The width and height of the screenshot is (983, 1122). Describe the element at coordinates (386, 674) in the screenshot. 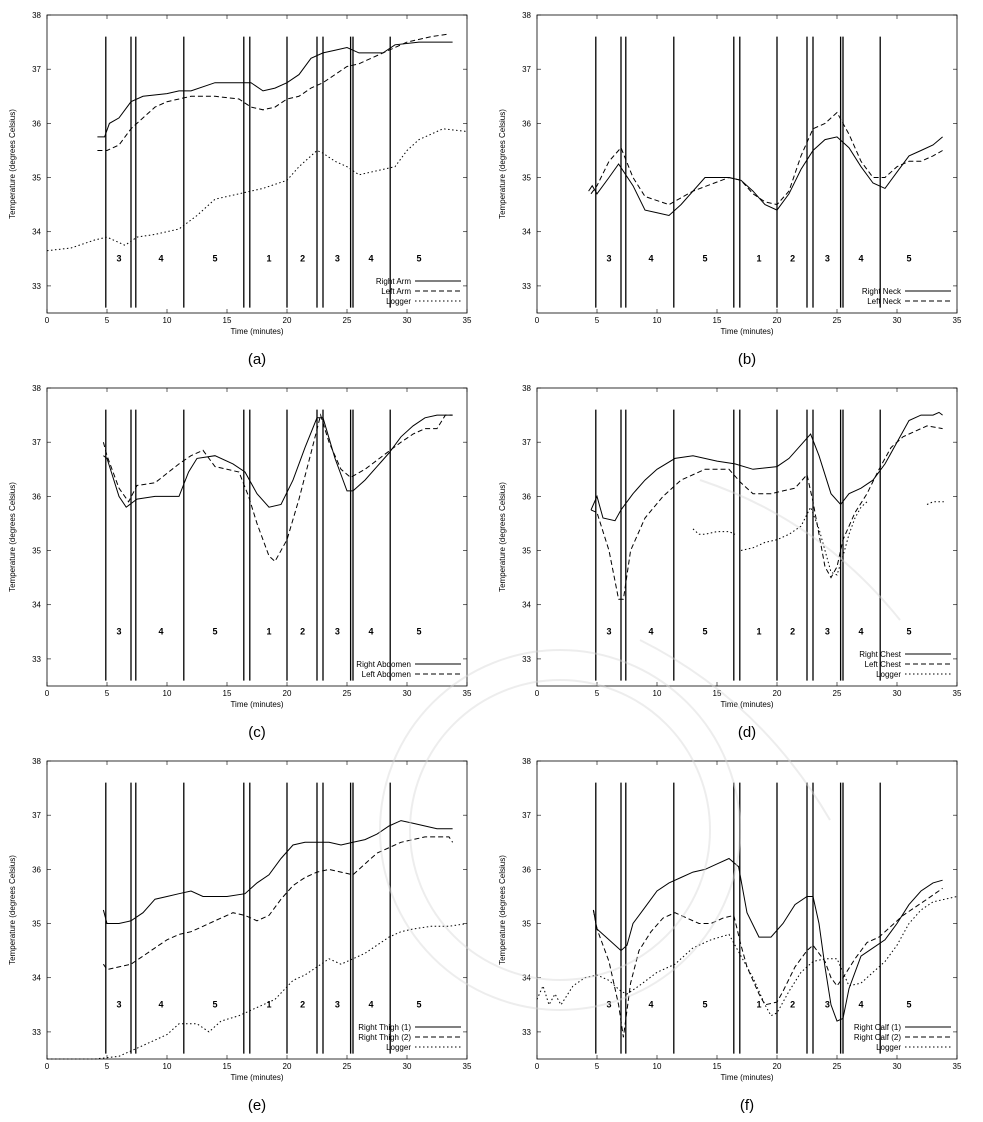

I see `legend-label: Left Abdomen` at that location.